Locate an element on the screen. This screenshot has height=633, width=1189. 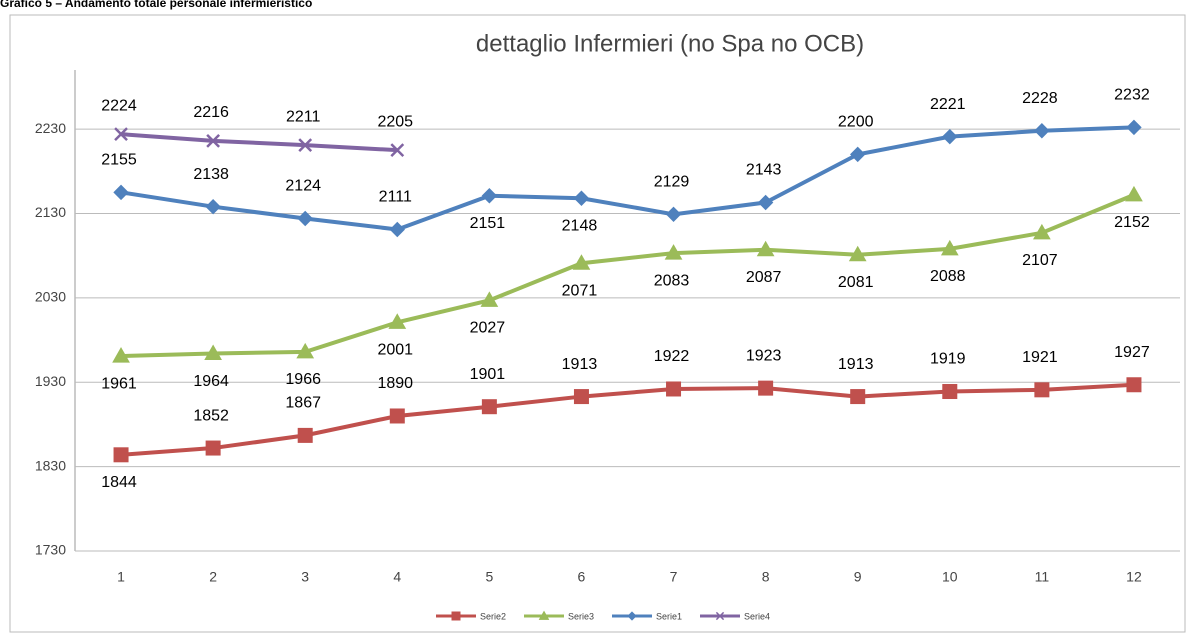
data-label: 2155 is located at coordinates (119, 160).